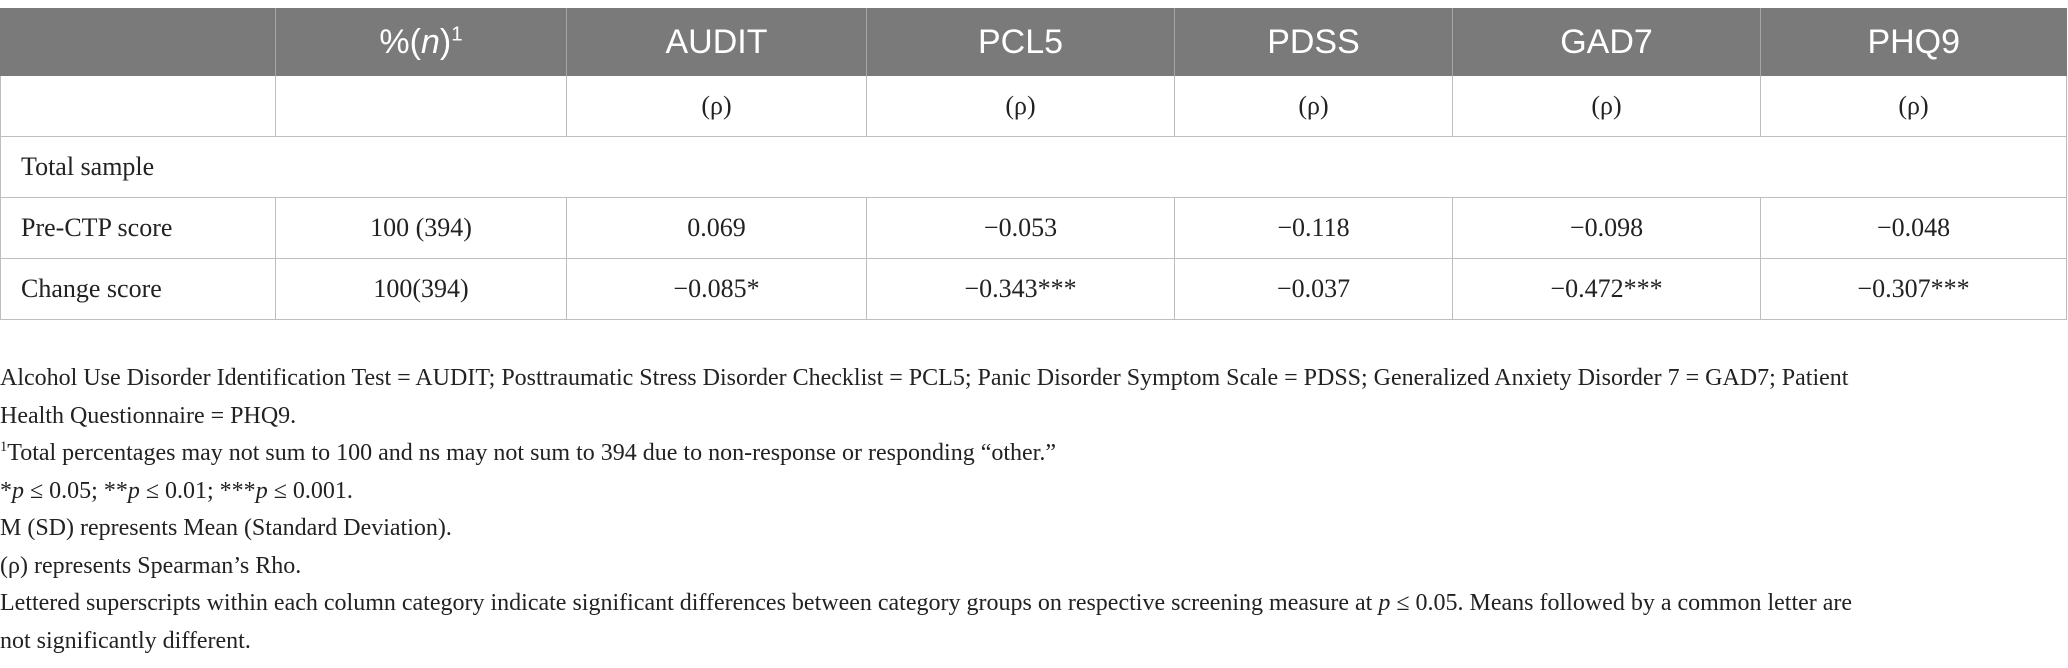 The image size is (2068, 668). What do you see at coordinates (138, 42) in the screenshot?
I see `header-empty` at bounding box center [138, 42].